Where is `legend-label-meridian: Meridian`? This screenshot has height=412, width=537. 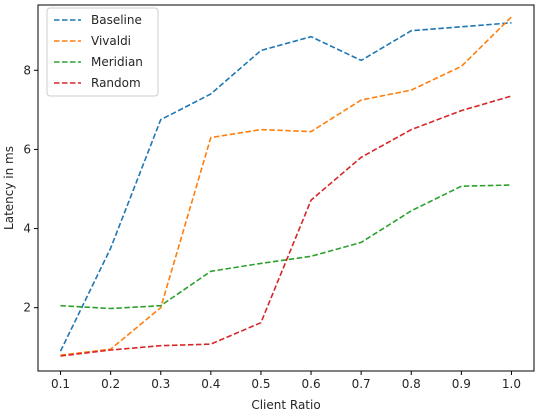 legend-label-meridian: Meridian is located at coordinates (117, 62).